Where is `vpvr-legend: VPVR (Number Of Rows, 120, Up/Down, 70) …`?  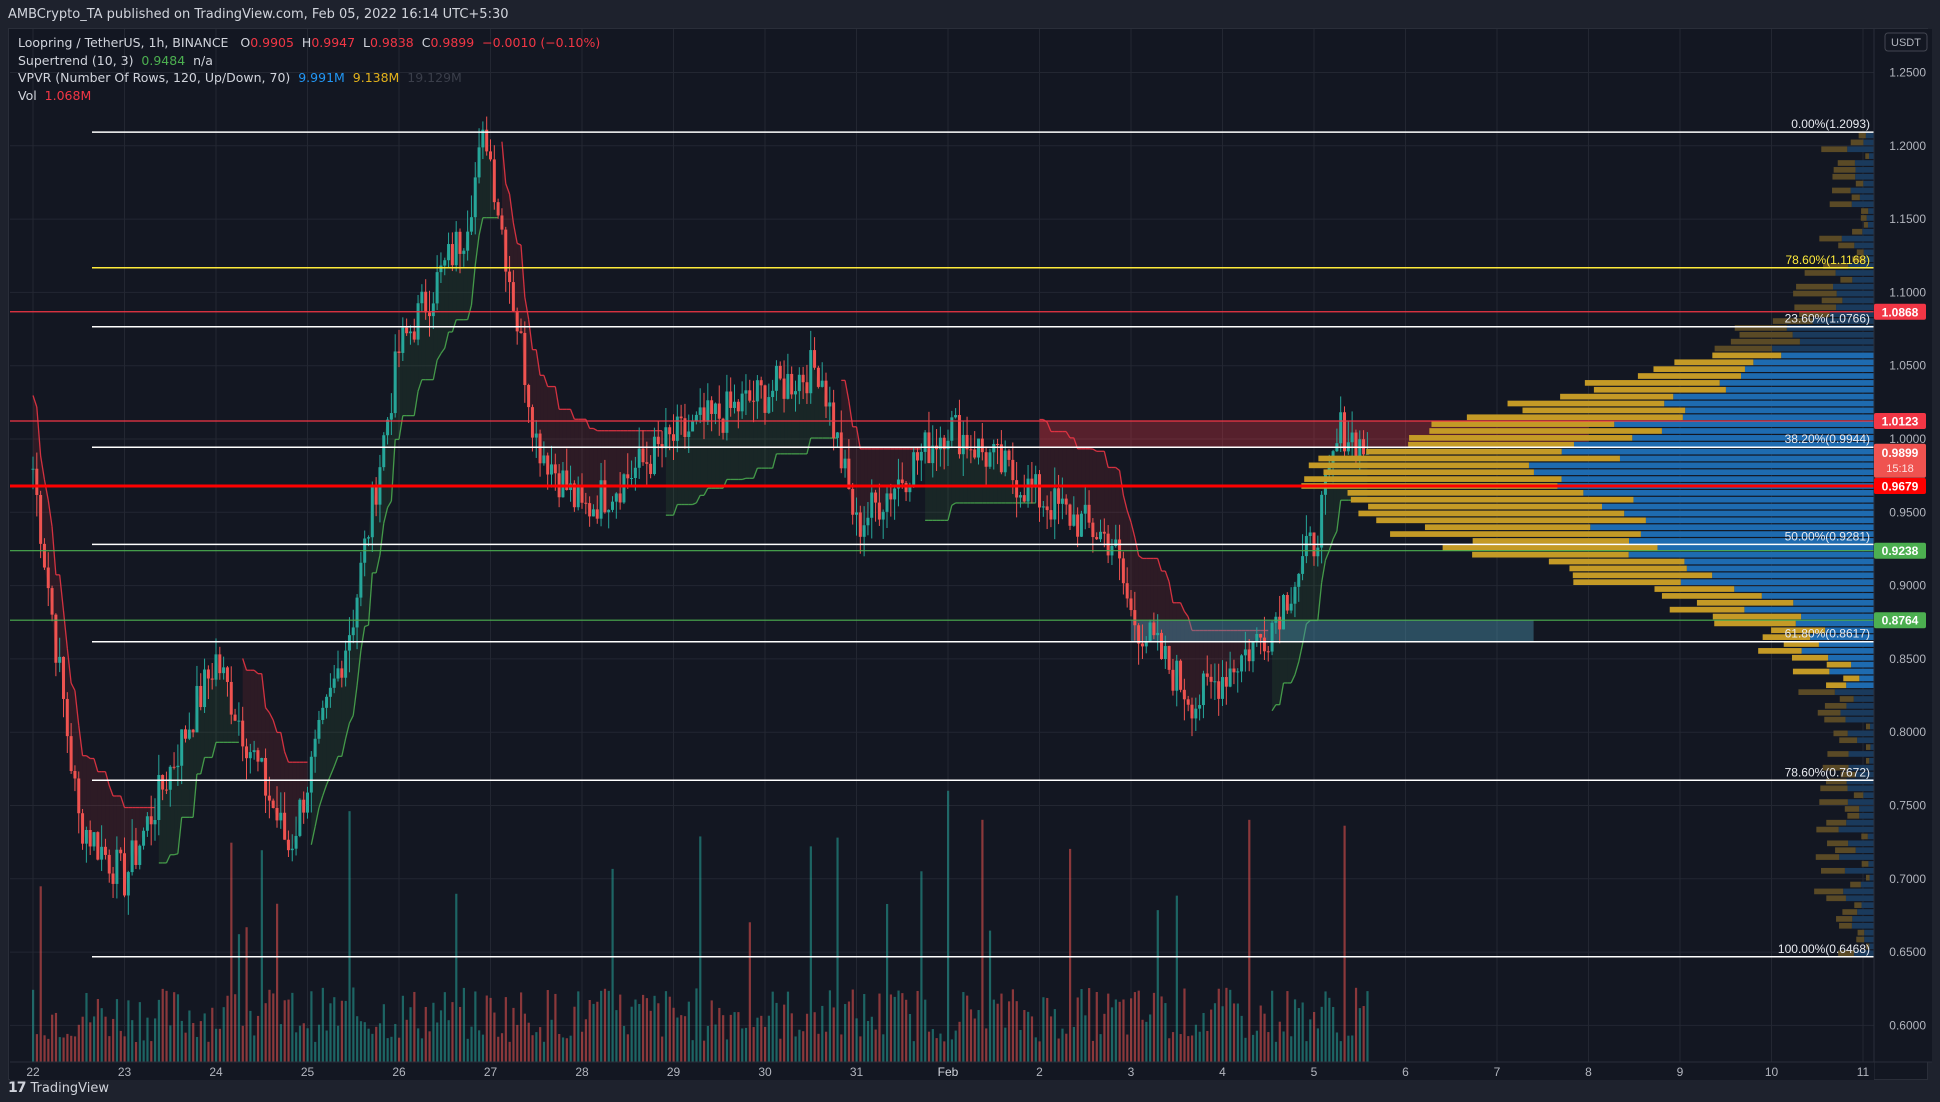 vpvr-legend: VPVR (Number Of Rows, 120, Up/Down, 70) … is located at coordinates (240, 77).